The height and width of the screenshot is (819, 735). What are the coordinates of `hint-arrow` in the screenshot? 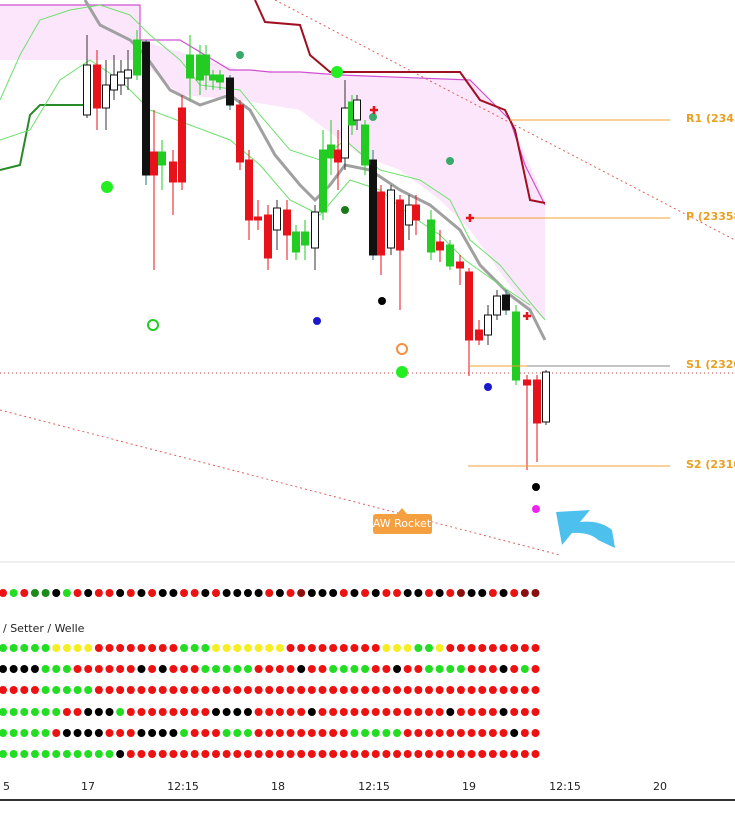 It's located at (585, 529).